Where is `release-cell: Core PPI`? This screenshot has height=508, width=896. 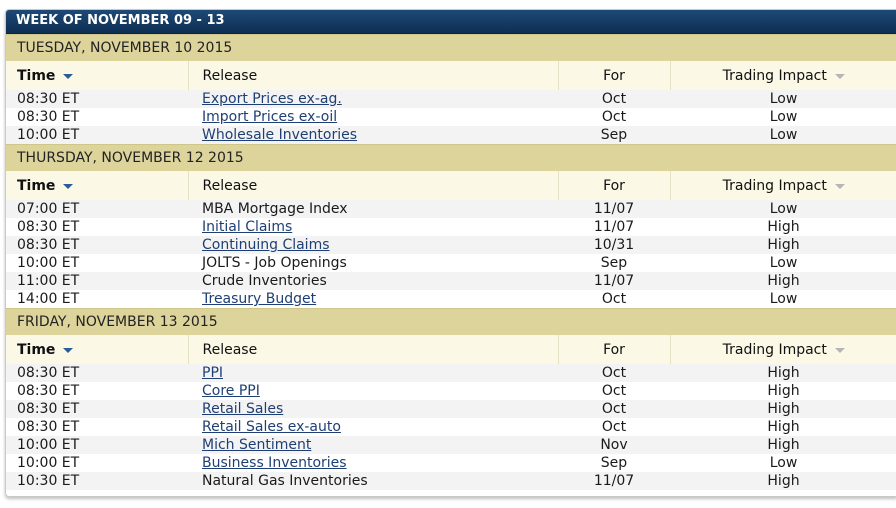 release-cell: Core PPI is located at coordinates (373, 391).